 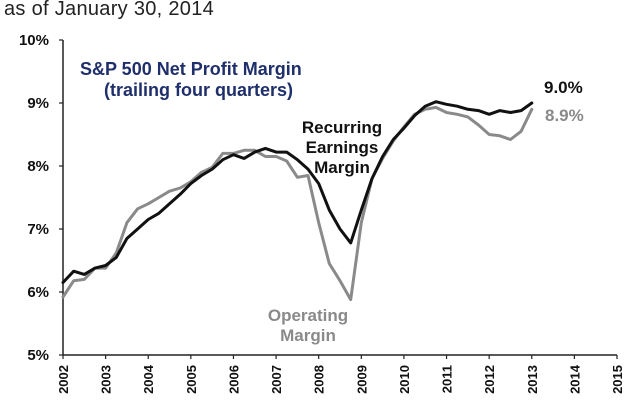 What do you see at coordinates (342, 127) in the screenshot?
I see `recurring-annotation-line-1: Recurring` at bounding box center [342, 127].